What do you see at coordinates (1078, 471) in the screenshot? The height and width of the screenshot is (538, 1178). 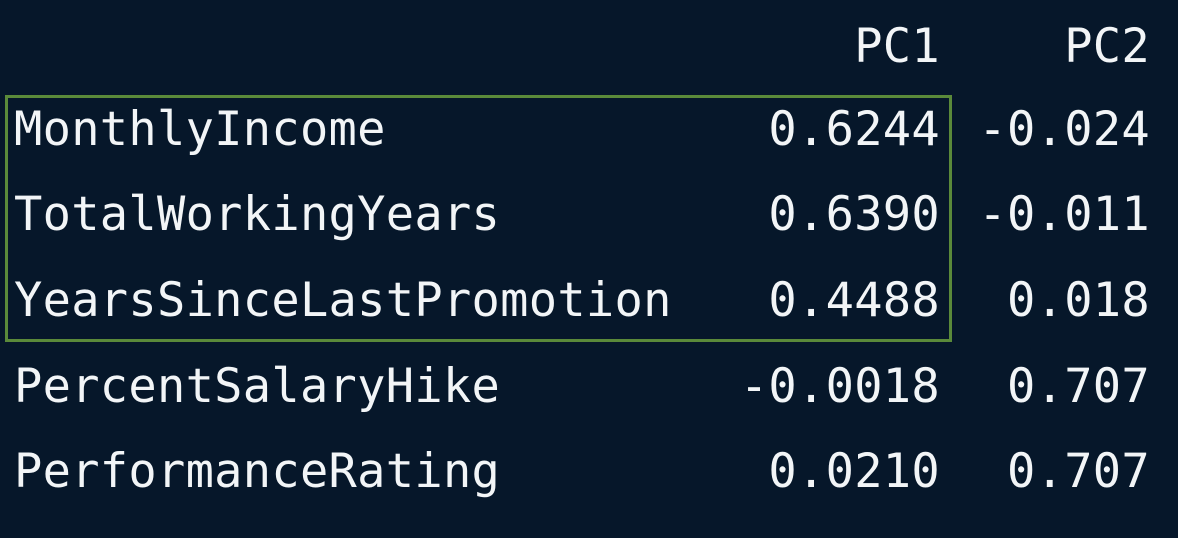 I see `cell-pc2-performance-rating: 0.707` at bounding box center [1078, 471].